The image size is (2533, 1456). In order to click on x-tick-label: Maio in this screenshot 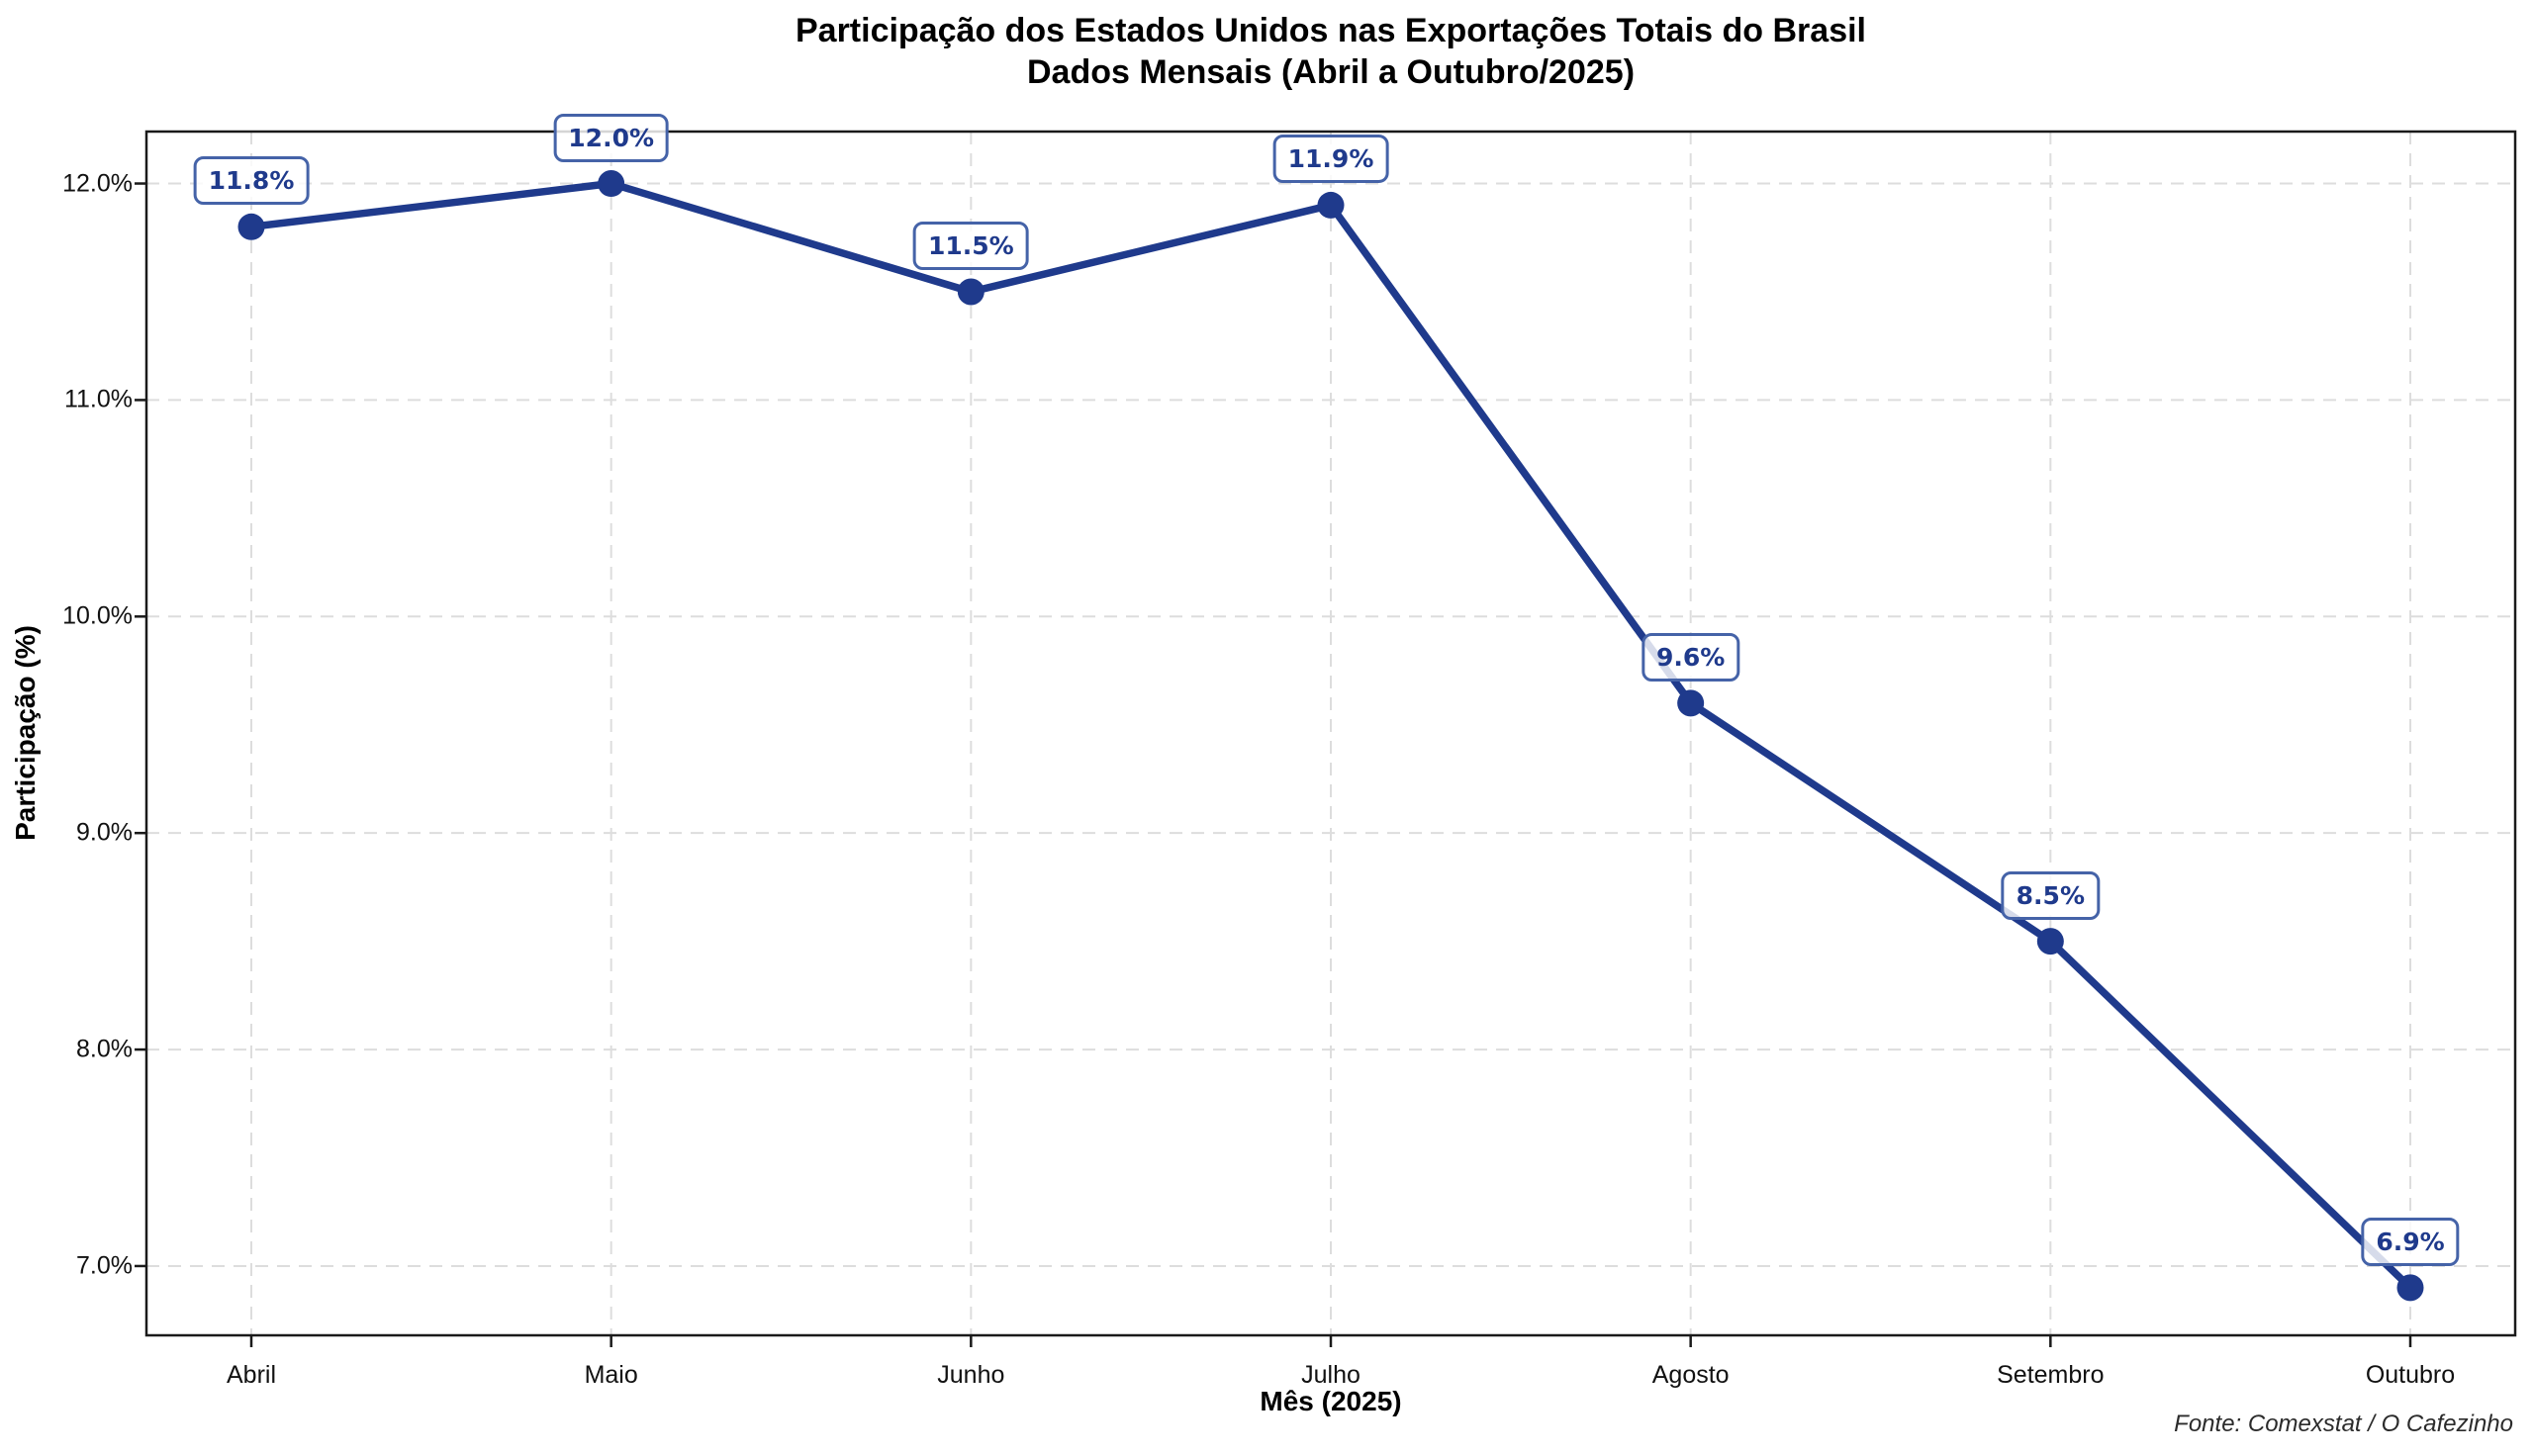, I will do `click(611, 1375)`.